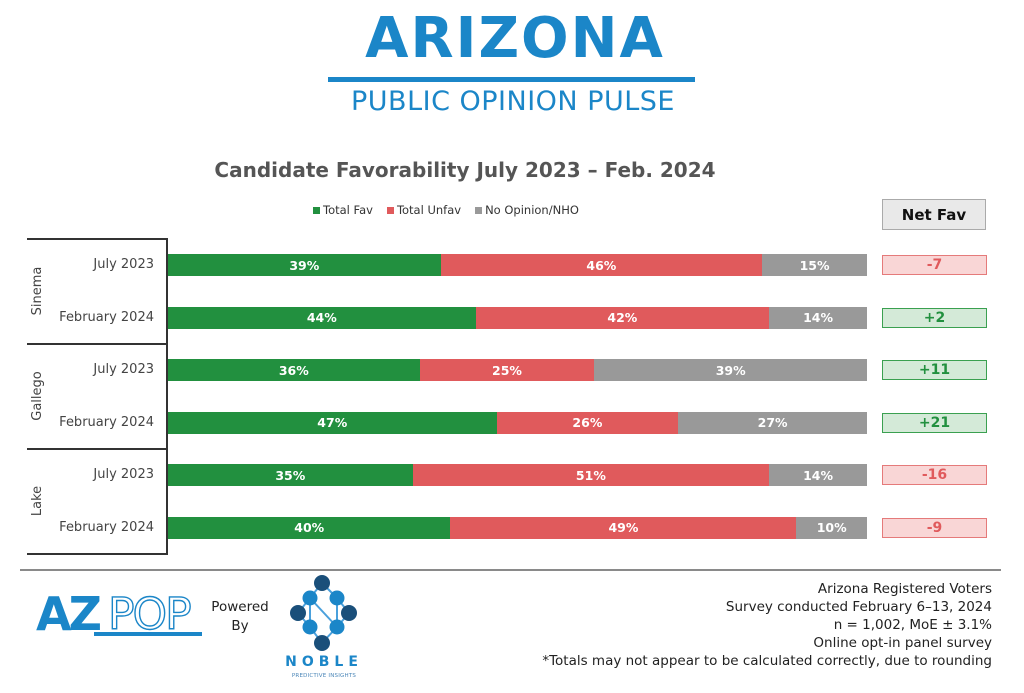  What do you see at coordinates (532, 210) in the screenshot?
I see `legend-label: No Opinion/NHO` at bounding box center [532, 210].